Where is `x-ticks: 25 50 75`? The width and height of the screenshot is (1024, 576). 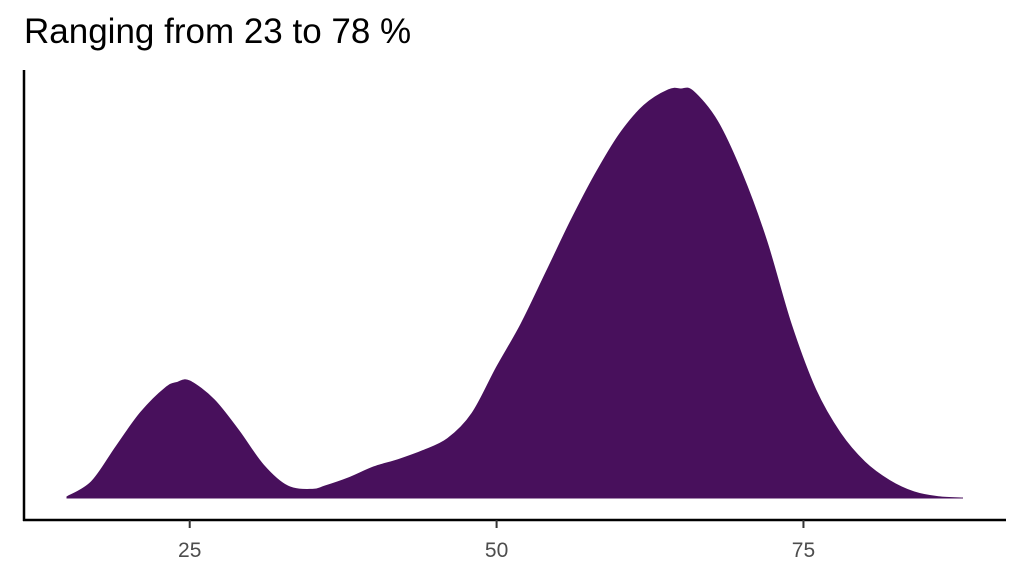
x-ticks: 25 50 75 is located at coordinates (496, 541).